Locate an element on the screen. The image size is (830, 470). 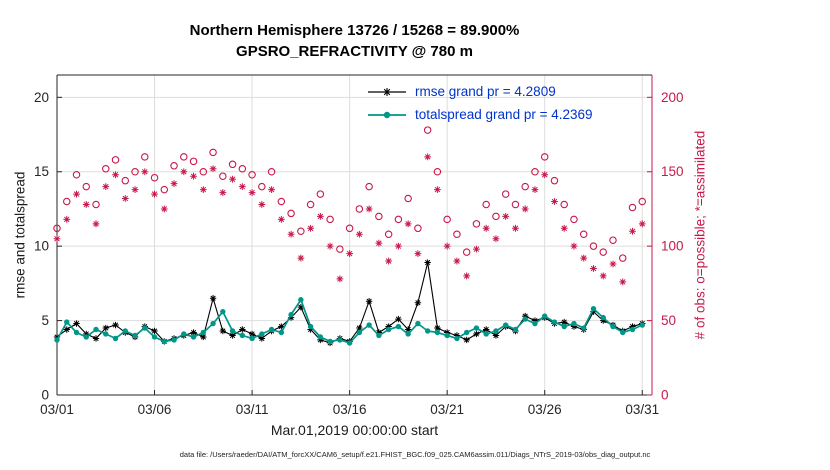
legend-entry-rmse: rmse grand pr = 4.2809 is located at coordinates (479, 91).